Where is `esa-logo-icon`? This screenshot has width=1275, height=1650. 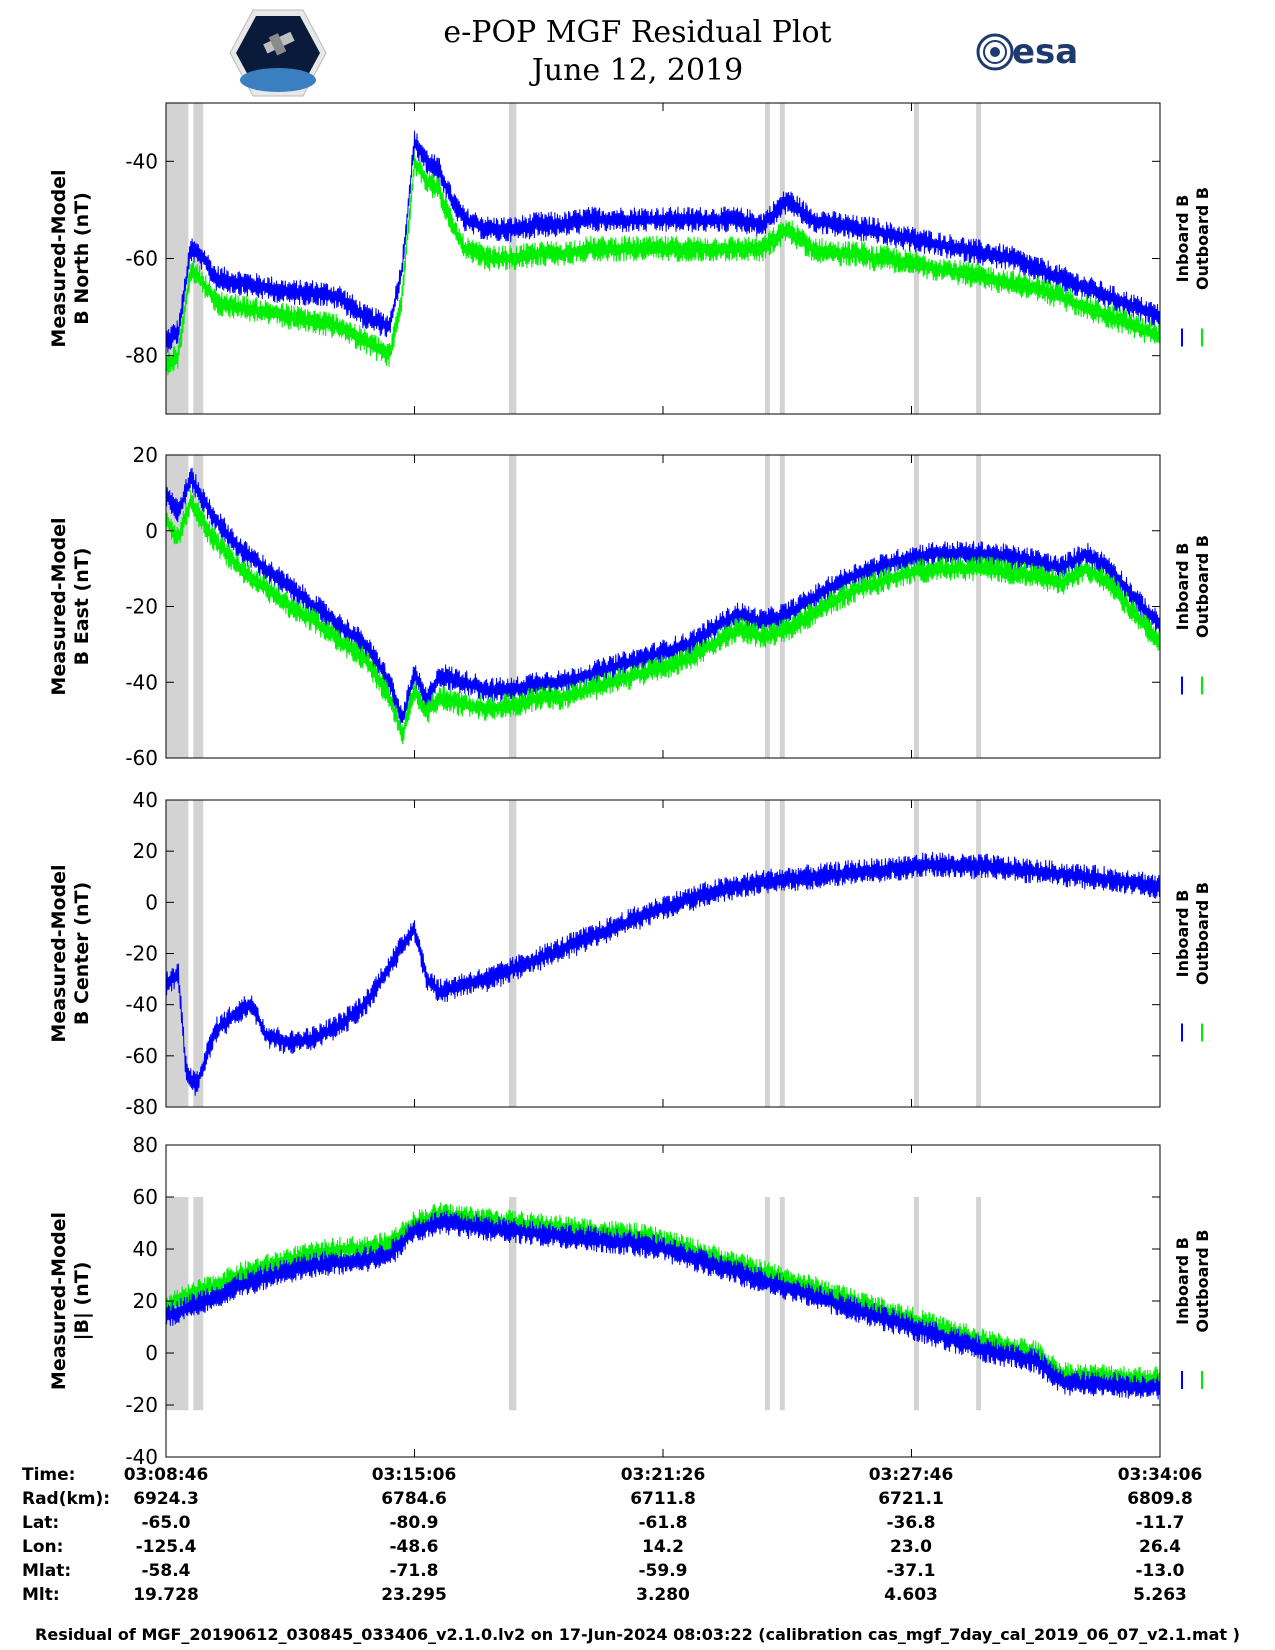
esa-logo-icon is located at coordinates (1035, 52).